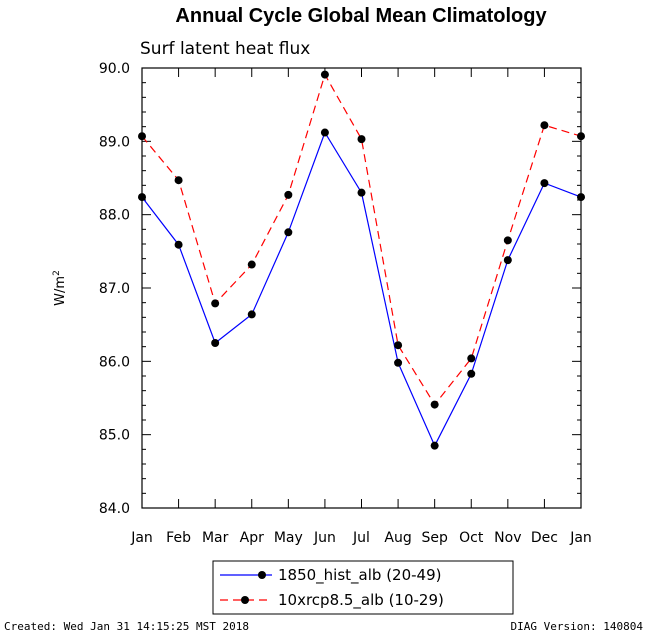  What do you see at coordinates (577, 626) in the screenshot?
I see `footer-version: DIAG Version: 140804` at bounding box center [577, 626].